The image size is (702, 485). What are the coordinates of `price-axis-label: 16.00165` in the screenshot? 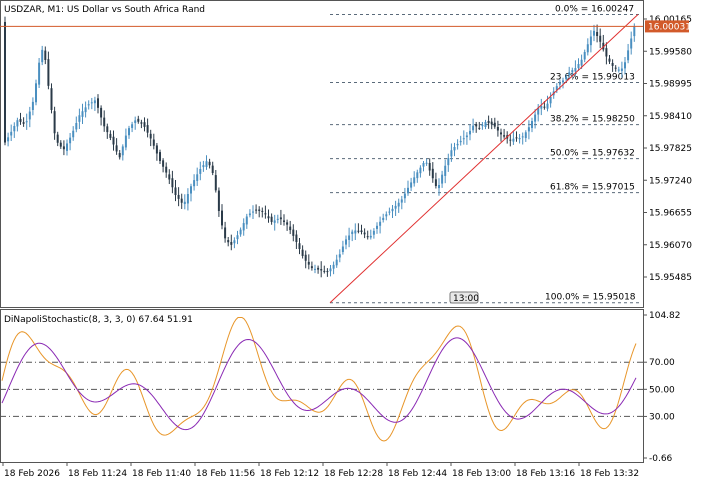 It's located at (670, 20).